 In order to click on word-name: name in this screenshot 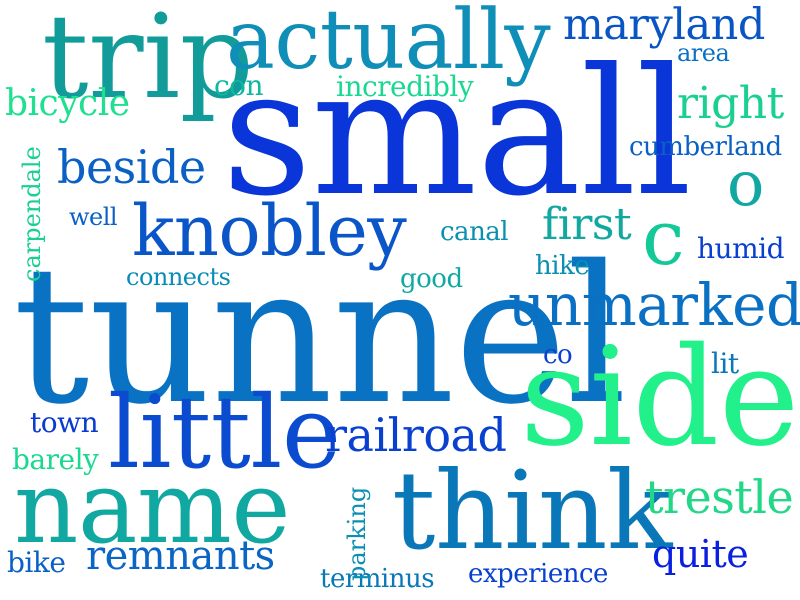, I will do `click(152, 507)`.